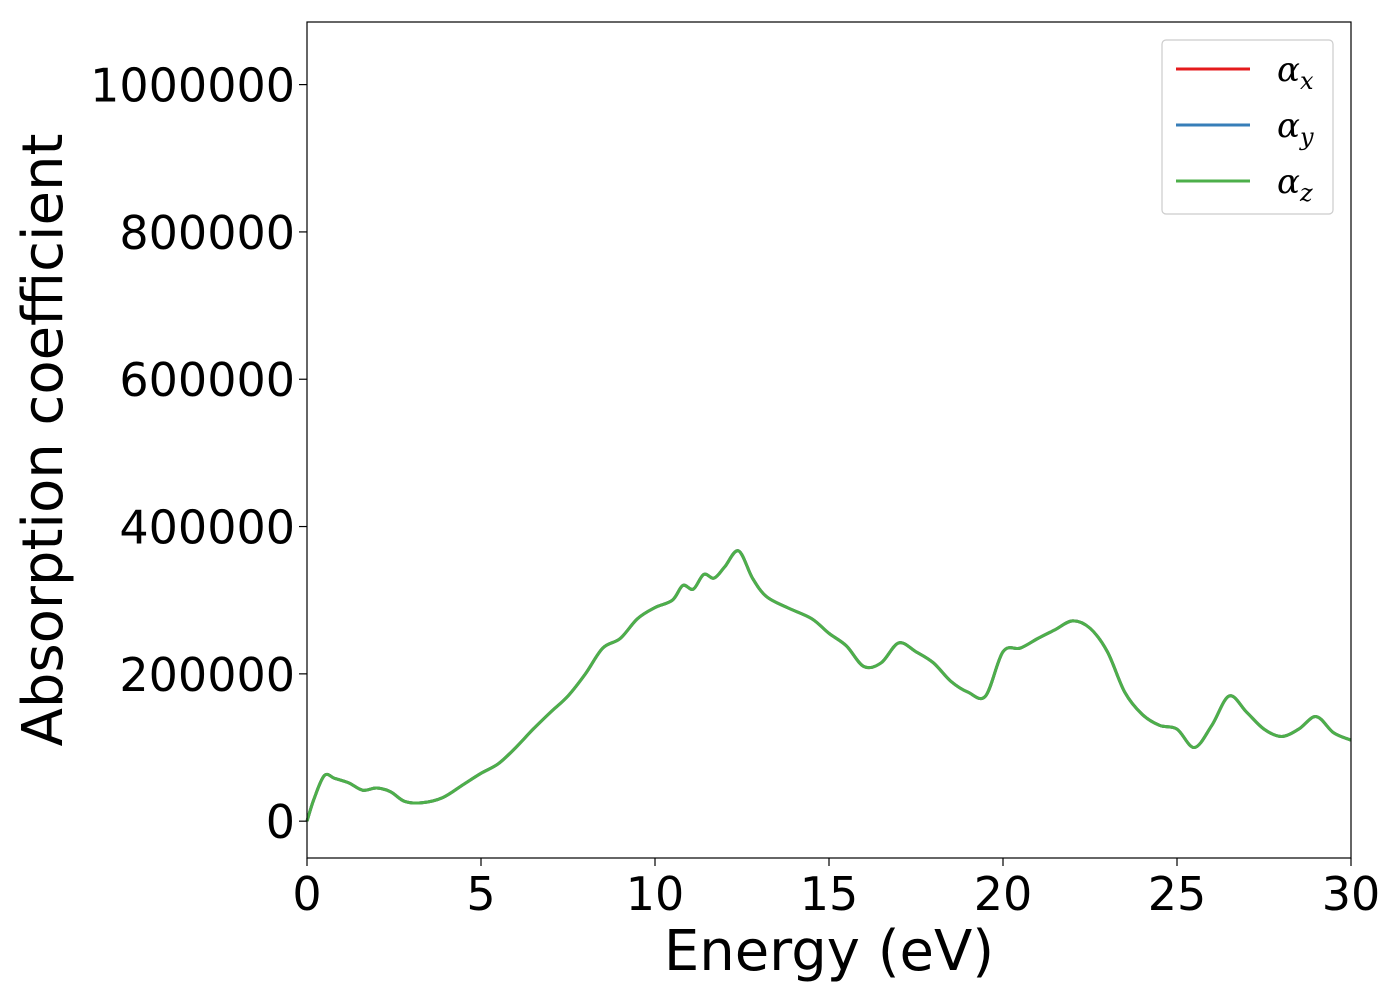 The image size is (1400, 1000). Describe the element at coordinates (1177, 894) in the screenshot. I see `x-tick-label: 25` at that location.